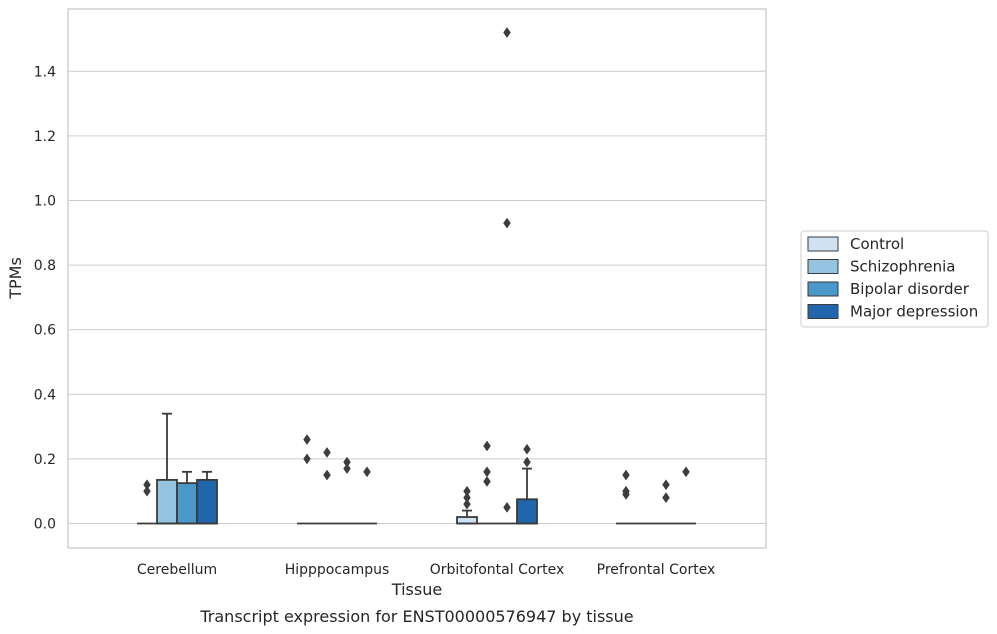  What do you see at coordinates (337, 570) in the screenshot?
I see `x-tick-label: Hipppocampus` at bounding box center [337, 570].